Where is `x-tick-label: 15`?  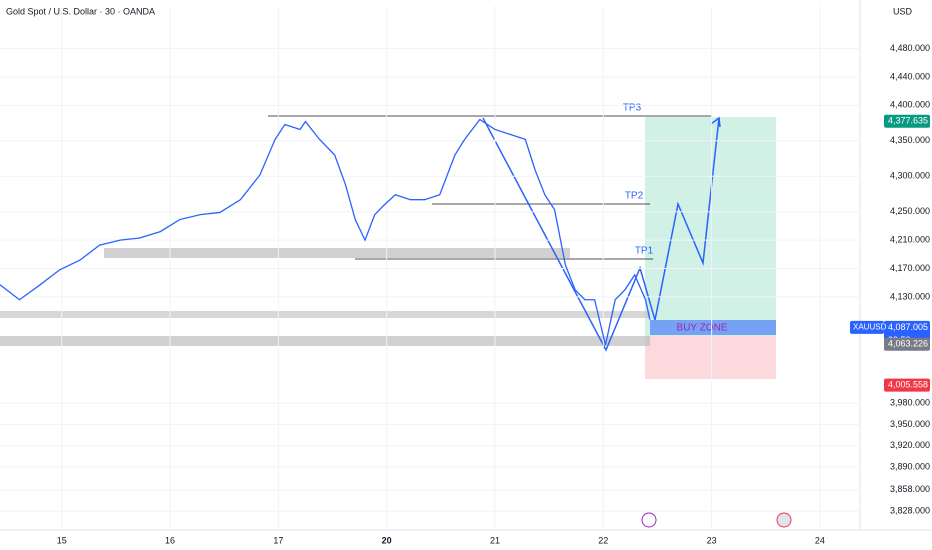 x-tick-label: 15 is located at coordinates (62, 540).